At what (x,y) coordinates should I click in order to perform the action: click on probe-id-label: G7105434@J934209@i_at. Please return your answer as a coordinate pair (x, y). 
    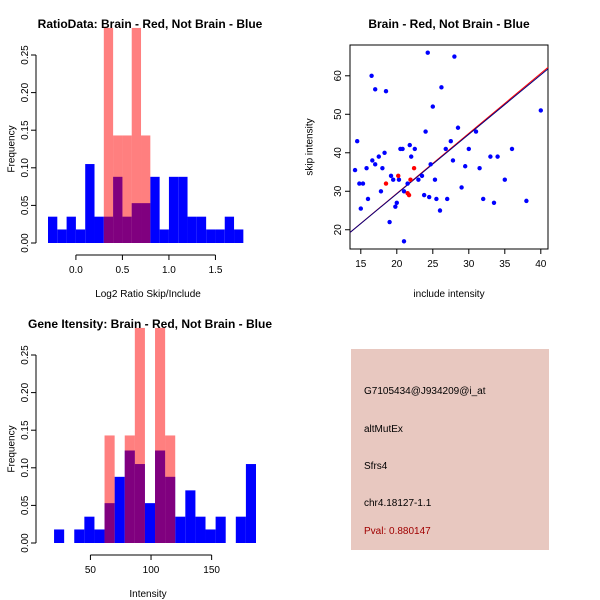
    Looking at the image, I should click on (425, 391).